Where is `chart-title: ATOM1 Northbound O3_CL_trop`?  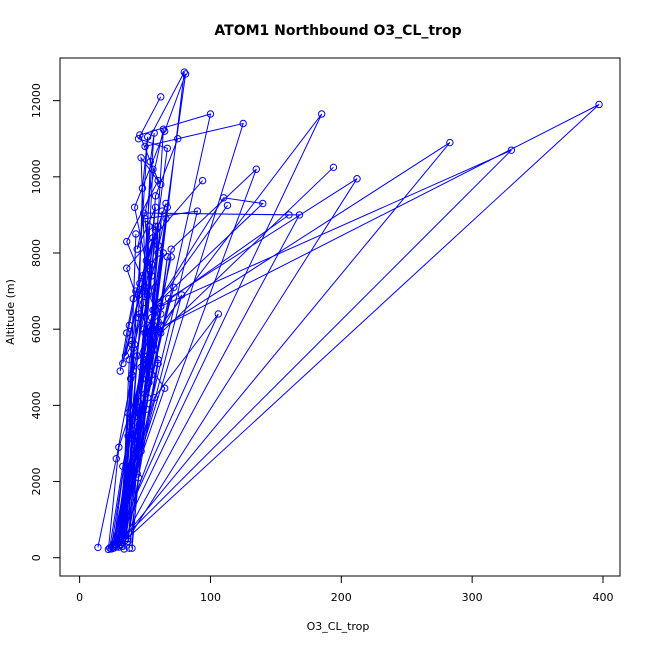 chart-title: ATOM1 Northbound O3_CL_trop is located at coordinates (337, 31).